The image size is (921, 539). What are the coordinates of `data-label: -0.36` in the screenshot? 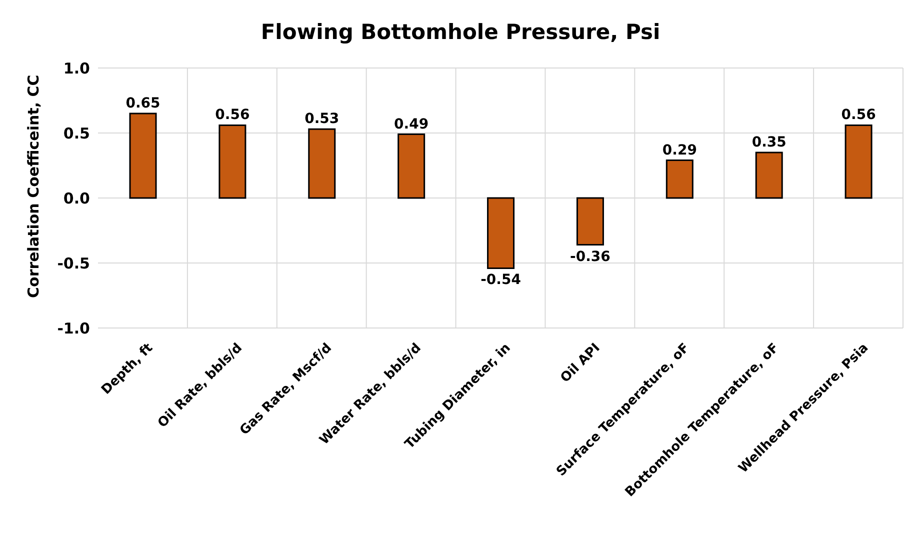 It's located at (590, 256).